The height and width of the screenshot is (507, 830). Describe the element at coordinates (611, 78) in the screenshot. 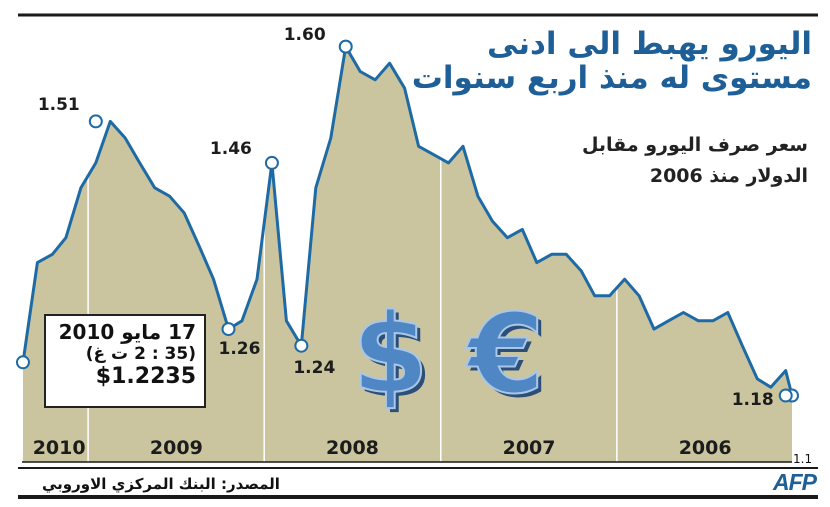

I see `chart-title-line-2: مستوى له منذ اربع سنوات` at that location.